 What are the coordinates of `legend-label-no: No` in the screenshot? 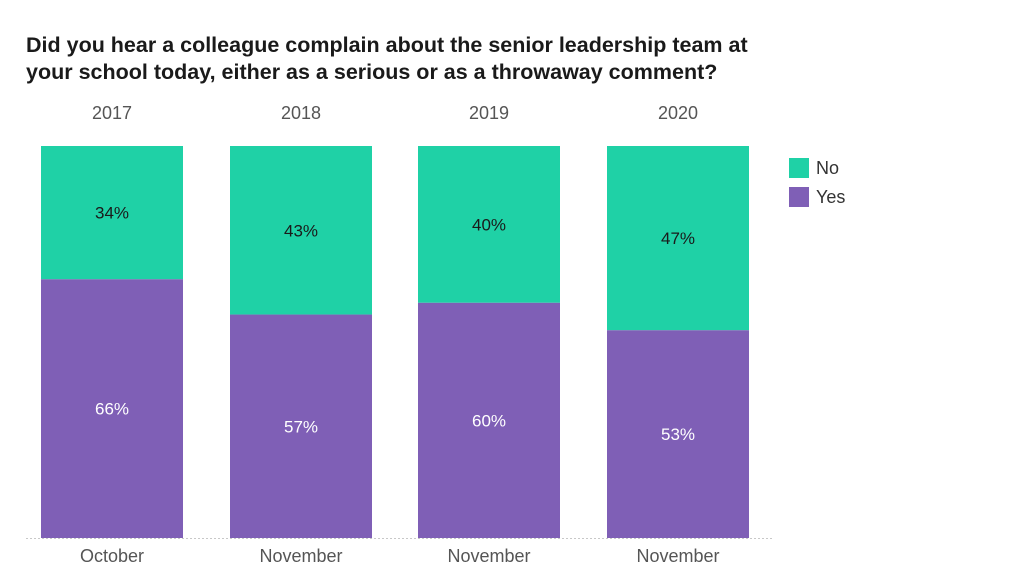 It's located at (827, 168).